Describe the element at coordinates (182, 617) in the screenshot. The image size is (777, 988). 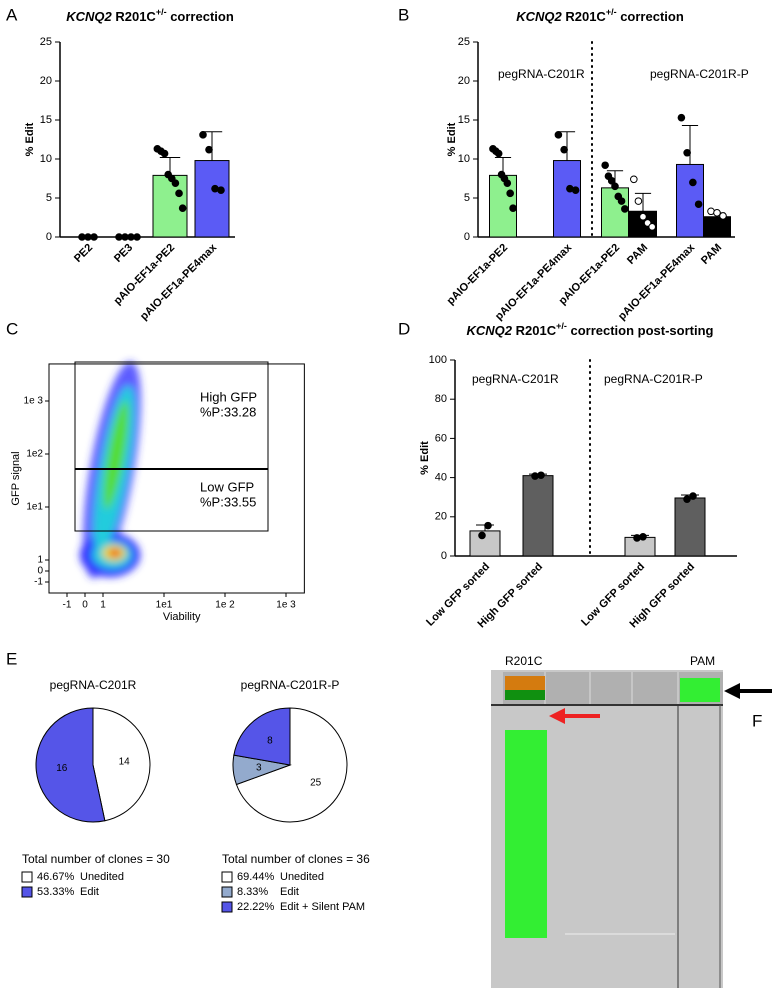
I see `x-axis-label: Viability` at that location.